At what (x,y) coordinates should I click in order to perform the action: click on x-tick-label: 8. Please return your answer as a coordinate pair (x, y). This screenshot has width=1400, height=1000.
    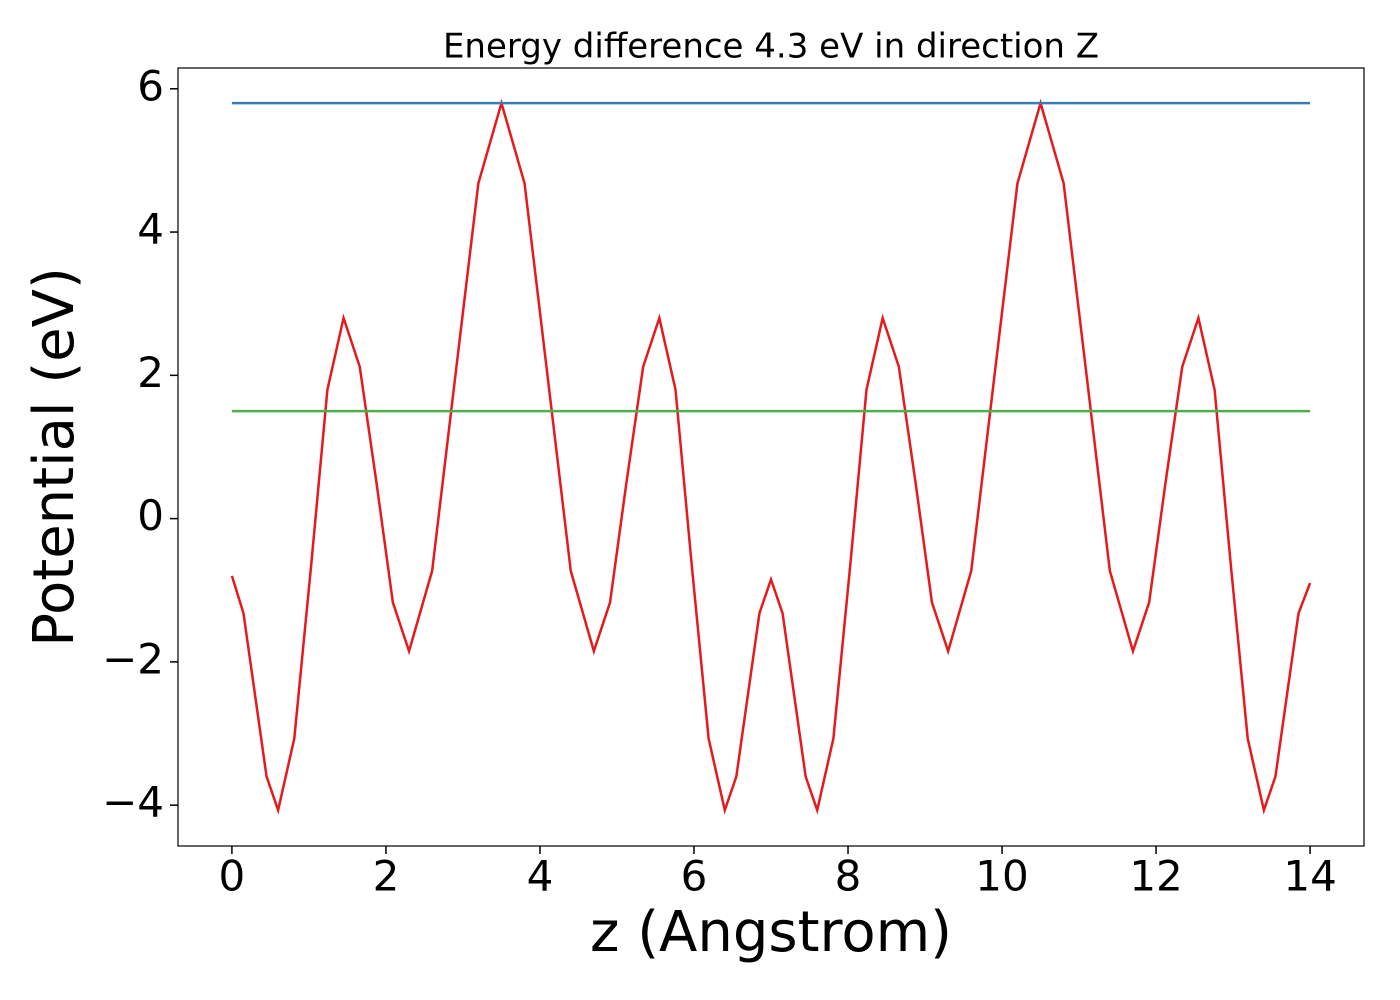
    Looking at the image, I should click on (848, 876).